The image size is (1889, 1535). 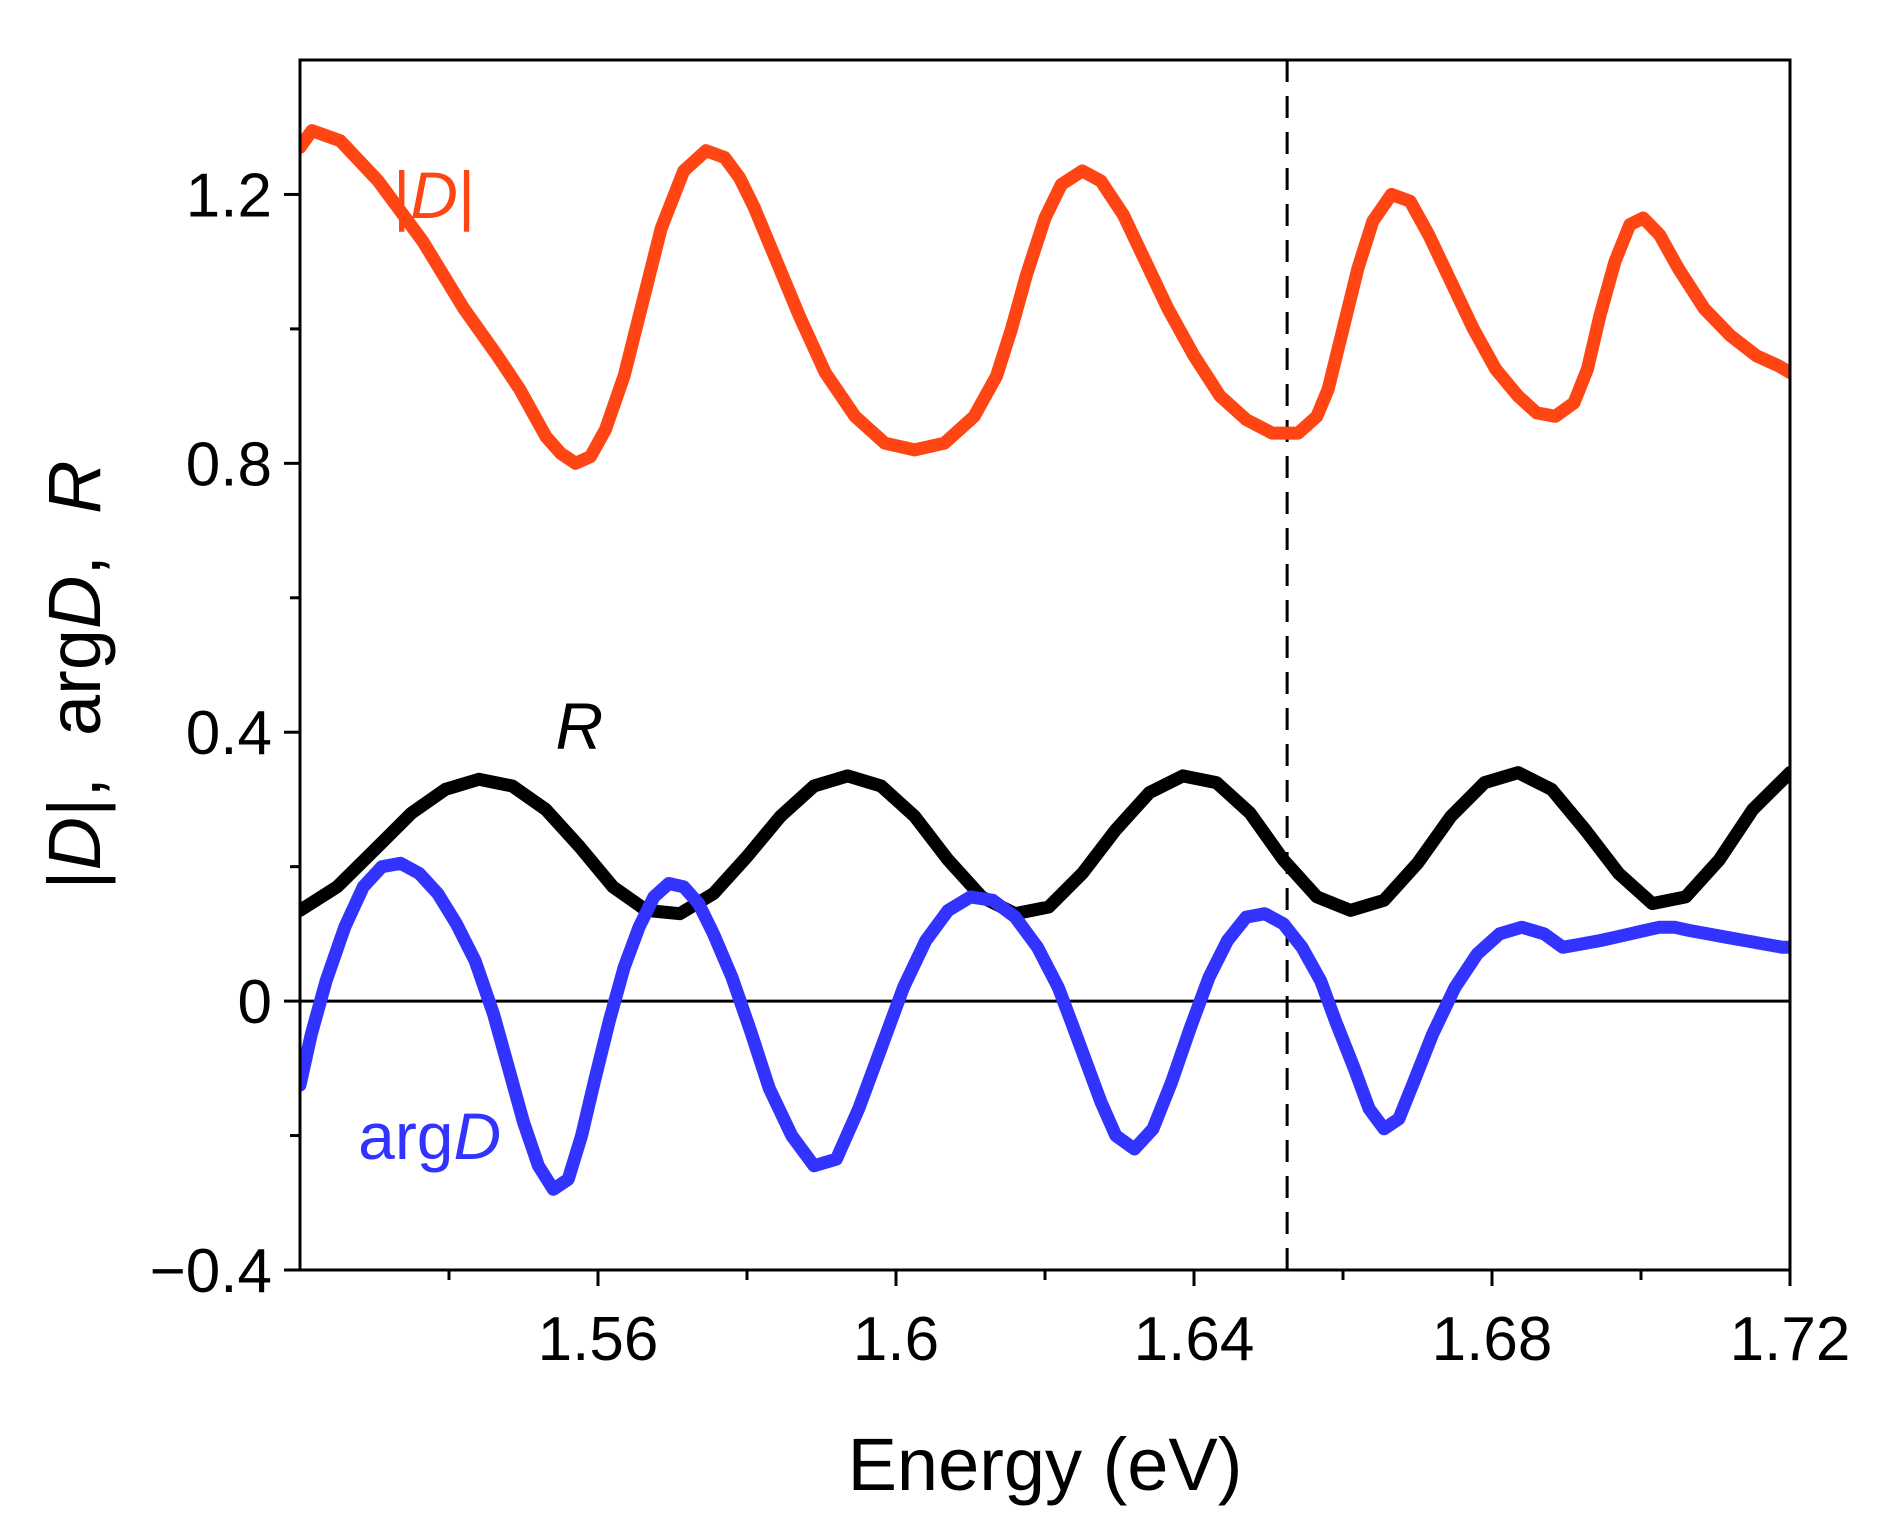 What do you see at coordinates (211, 1271) in the screenshot?
I see `y-tick-label: −0.4` at bounding box center [211, 1271].